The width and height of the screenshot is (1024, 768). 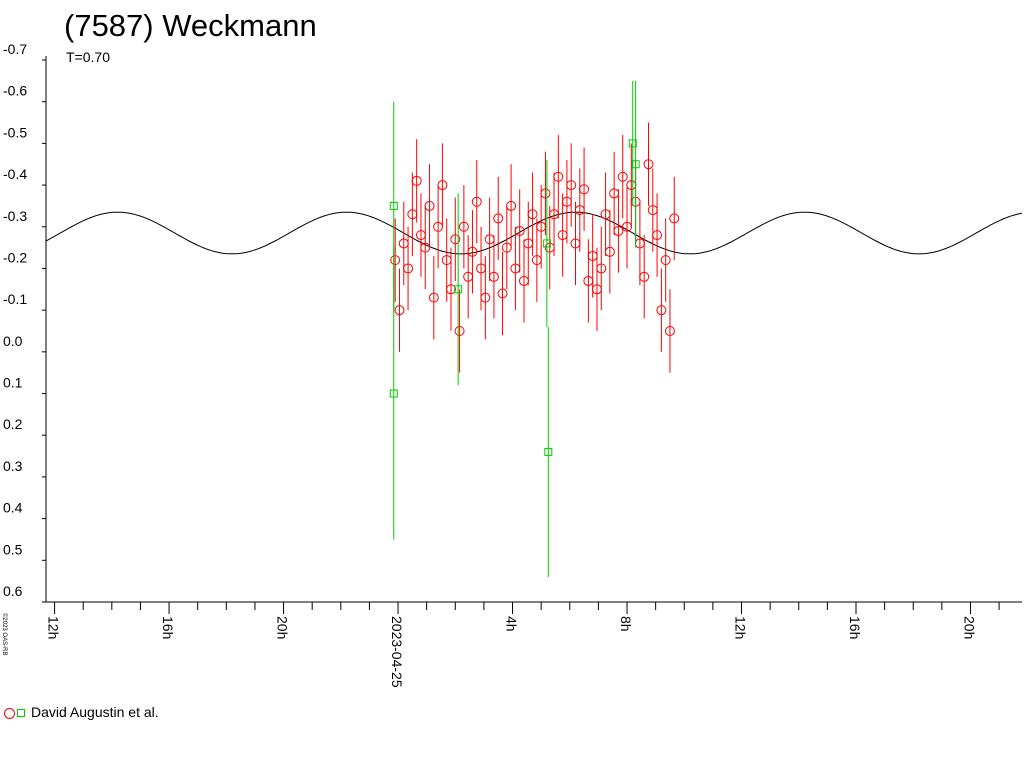 What do you see at coordinates (15, 257) in the screenshot?
I see `y-tick-label: -0.2` at bounding box center [15, 257].